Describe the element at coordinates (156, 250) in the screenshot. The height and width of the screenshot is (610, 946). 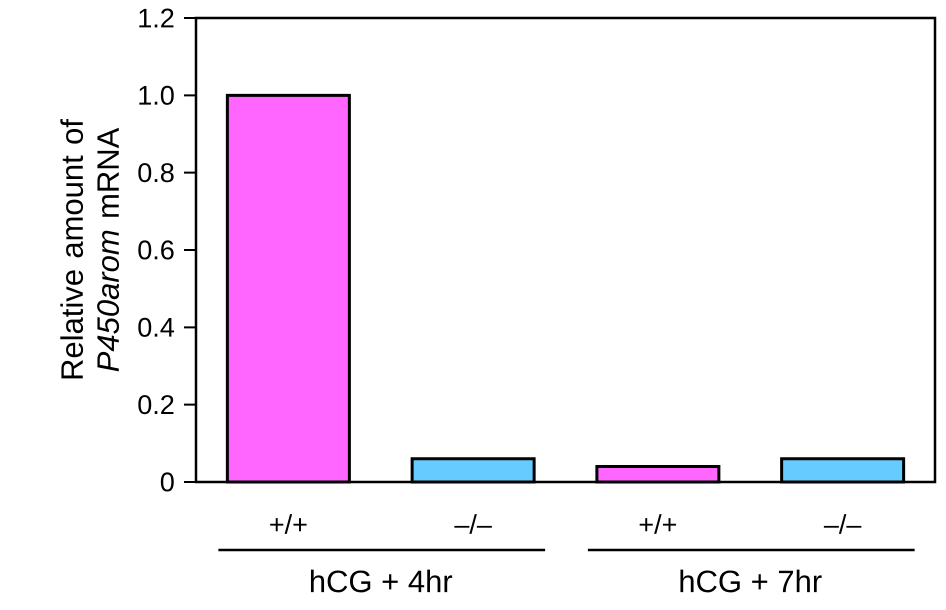
I see `y-tick-label: 0.6` at that location.